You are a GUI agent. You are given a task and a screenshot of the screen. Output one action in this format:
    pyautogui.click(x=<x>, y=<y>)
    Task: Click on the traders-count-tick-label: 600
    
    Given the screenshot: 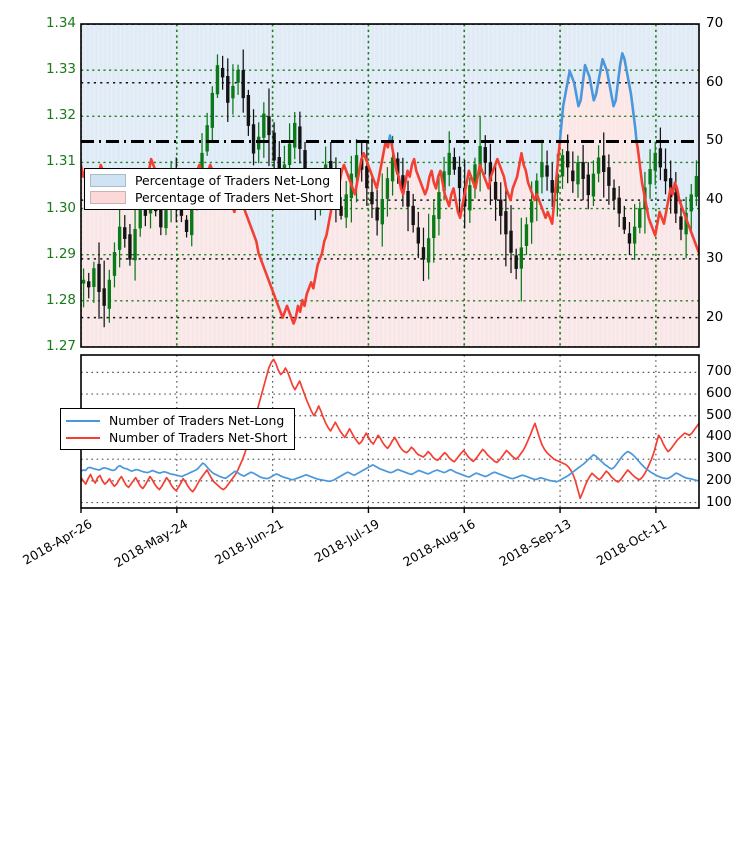 What is the action you would take?
    pyautogui.click(x=719, y=393)
    